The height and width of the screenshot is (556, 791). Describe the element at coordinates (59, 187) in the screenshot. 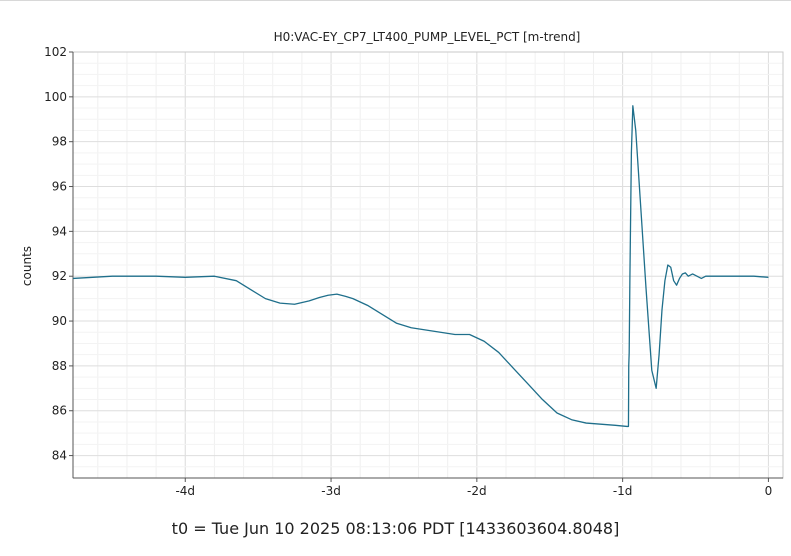

I see `y-tick-label: 96` at that location.